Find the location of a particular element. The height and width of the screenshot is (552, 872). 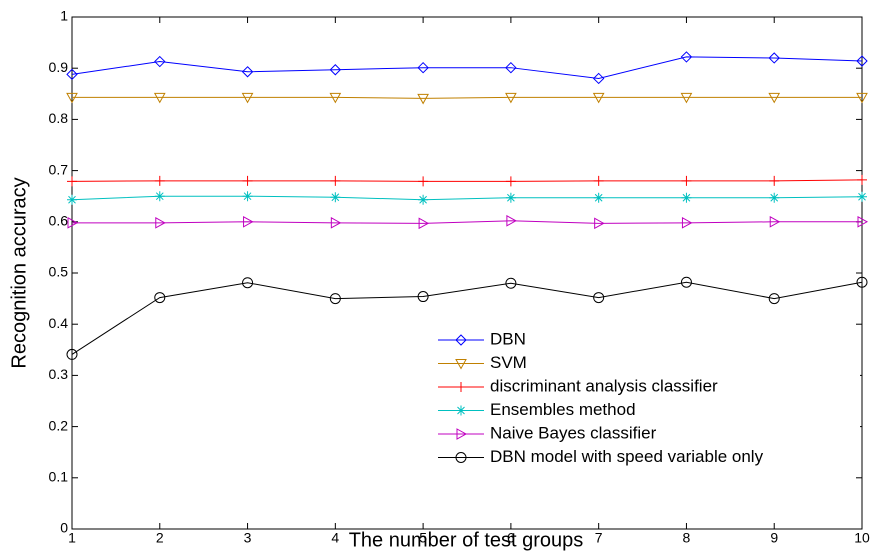

x-tick-label: 9 is located at coordinates (774, 538).